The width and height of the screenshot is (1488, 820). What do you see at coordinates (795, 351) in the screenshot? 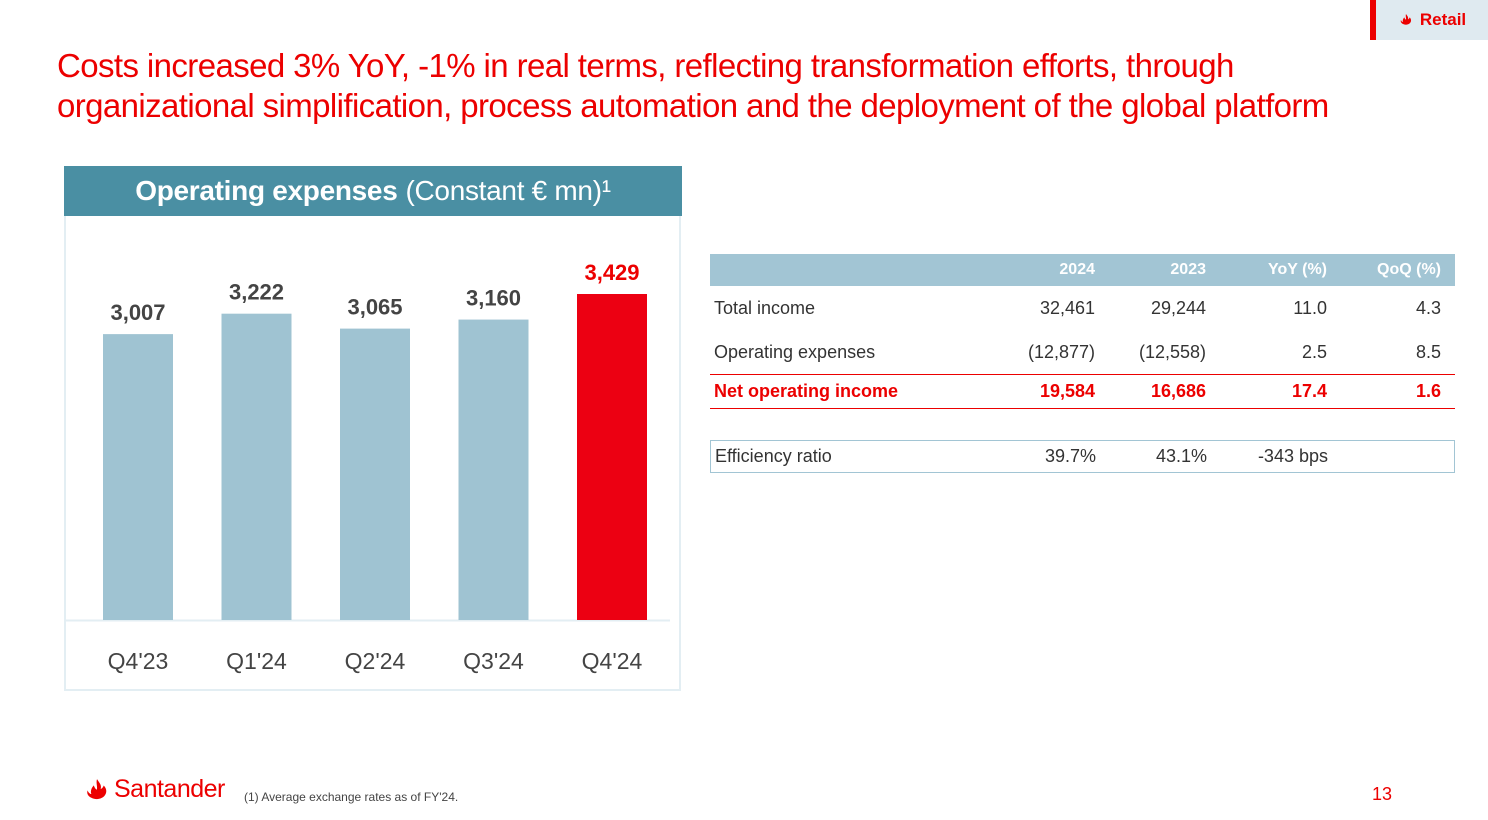
I see `row-label: Operating expenses` at bounding box center [795, 351].